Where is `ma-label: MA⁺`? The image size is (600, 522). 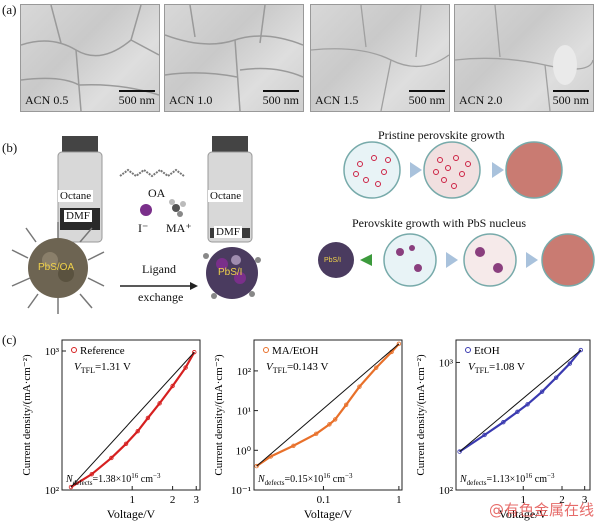
ma-label: MA⁺ is located at coordinates (179, 228).